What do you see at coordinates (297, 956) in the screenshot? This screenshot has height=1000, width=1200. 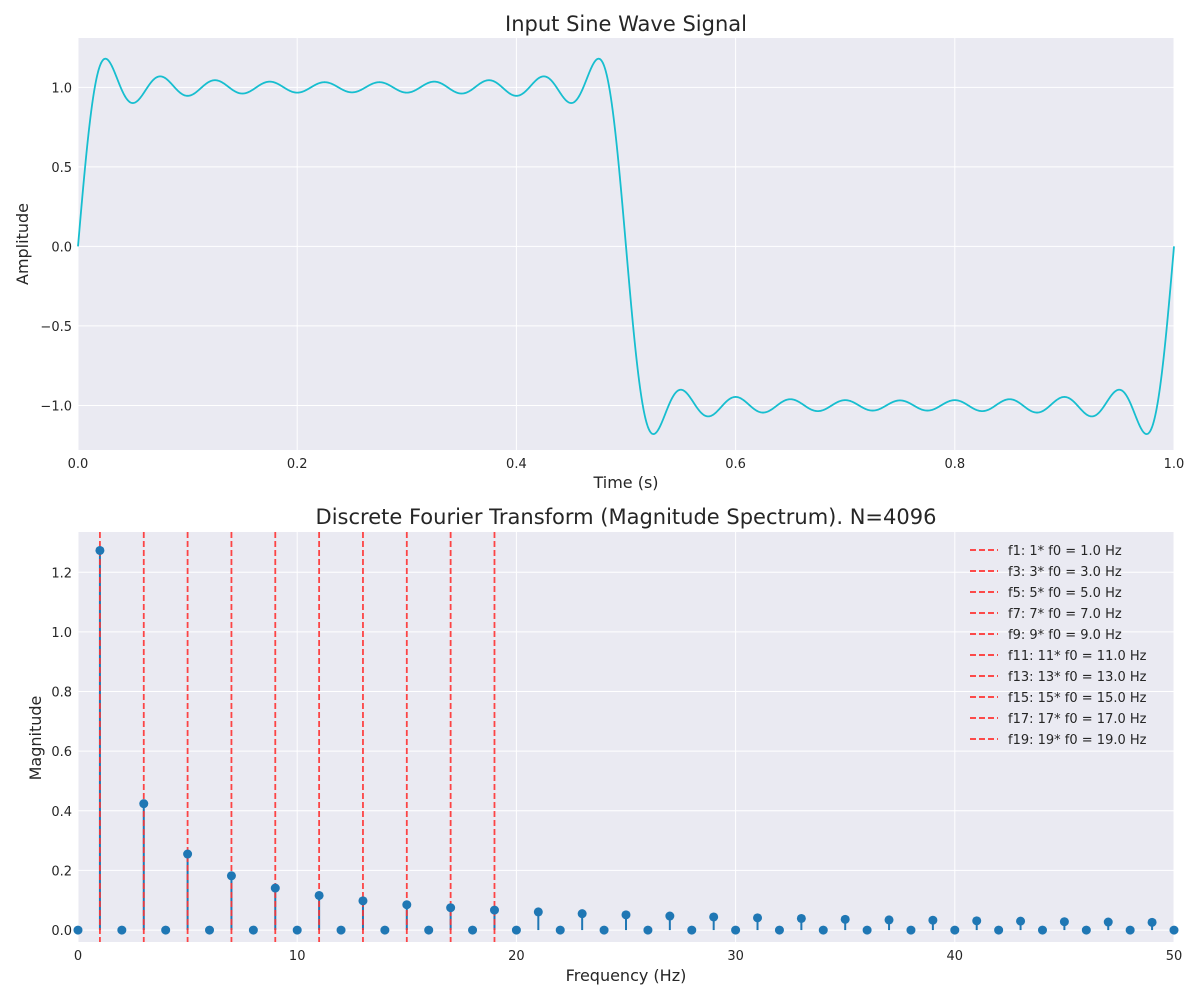 I see `spectrum-x-tick-label: 10` at bounding box center [297, 956].